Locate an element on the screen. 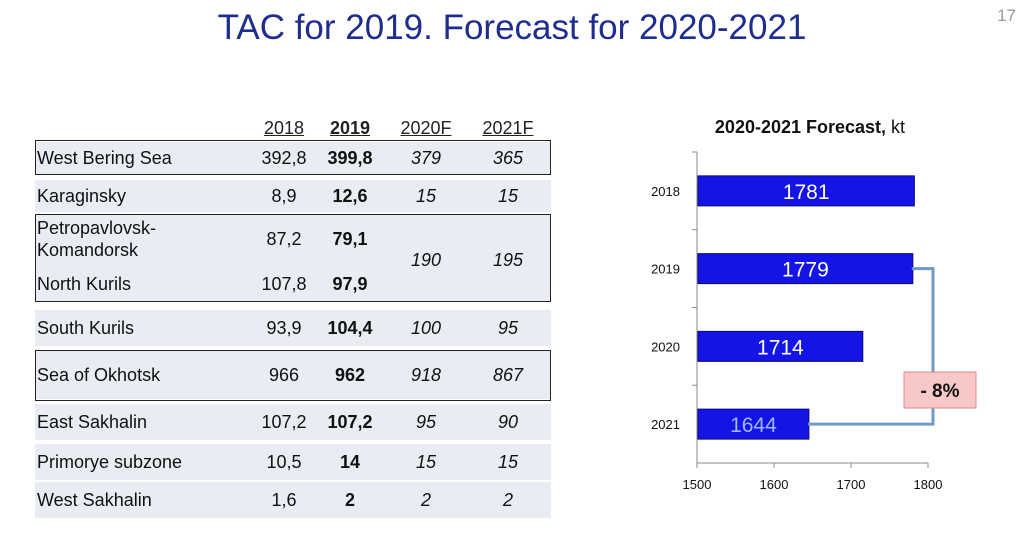  y-tick-label: 2021 is located at coordinates (665, 424).